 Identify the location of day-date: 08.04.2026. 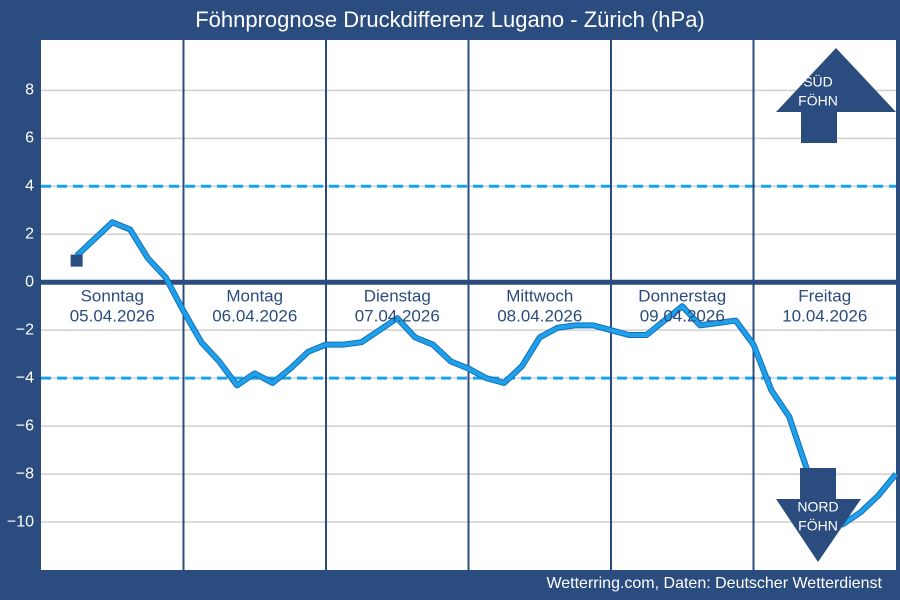
(539, 315).